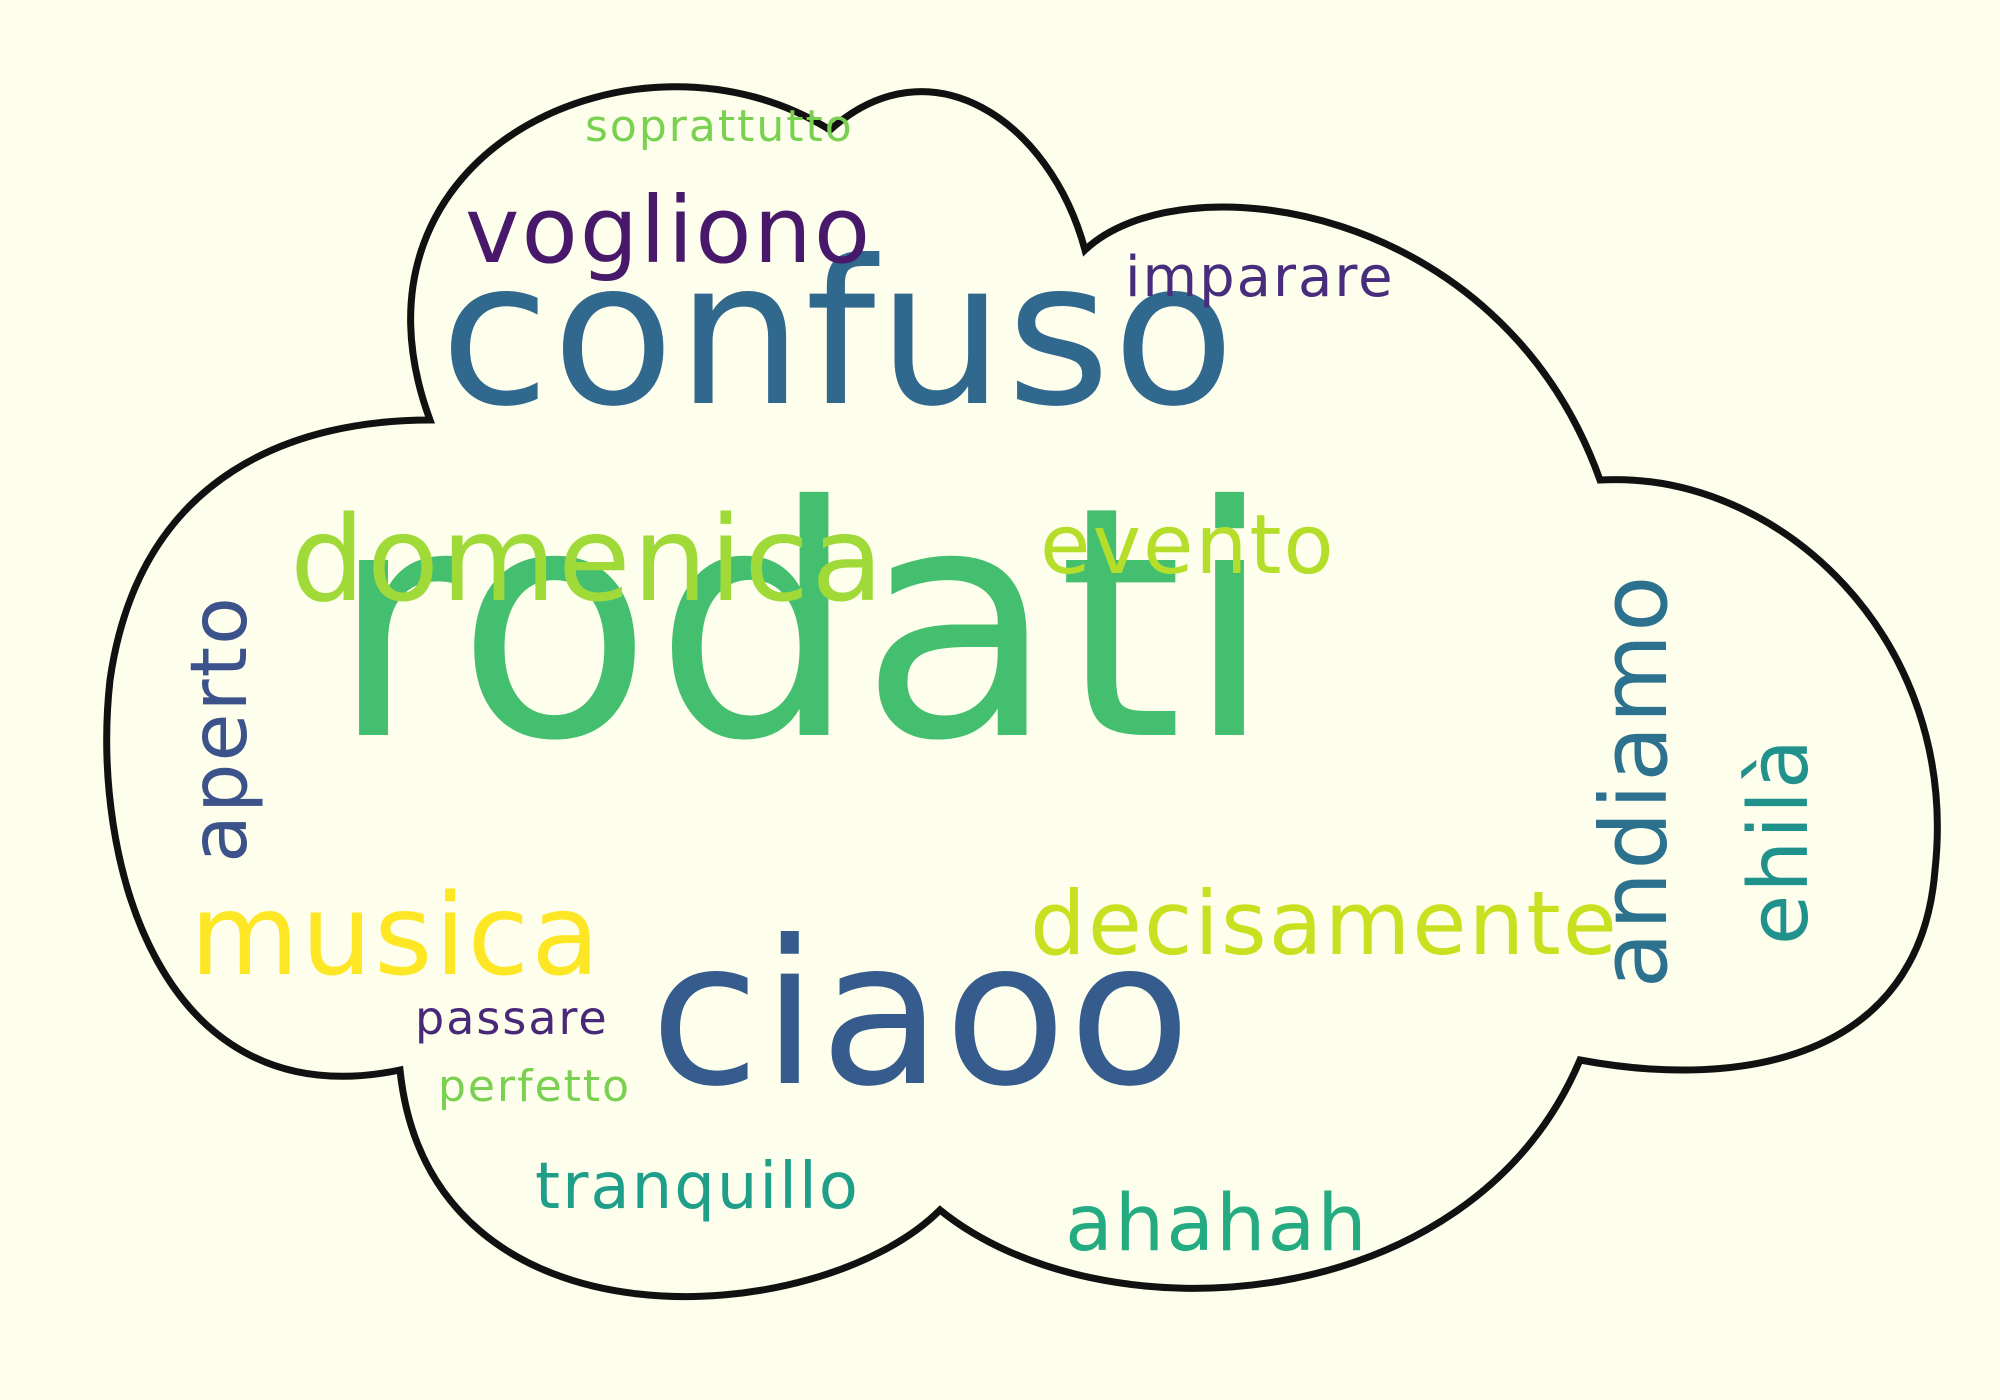 Image resolution: width=2000 pixels, height=1400 pixels. Describe the element at coordinates (1217, 1224) in the screenshot. I see `word-ahahah: ahahah` at that location.